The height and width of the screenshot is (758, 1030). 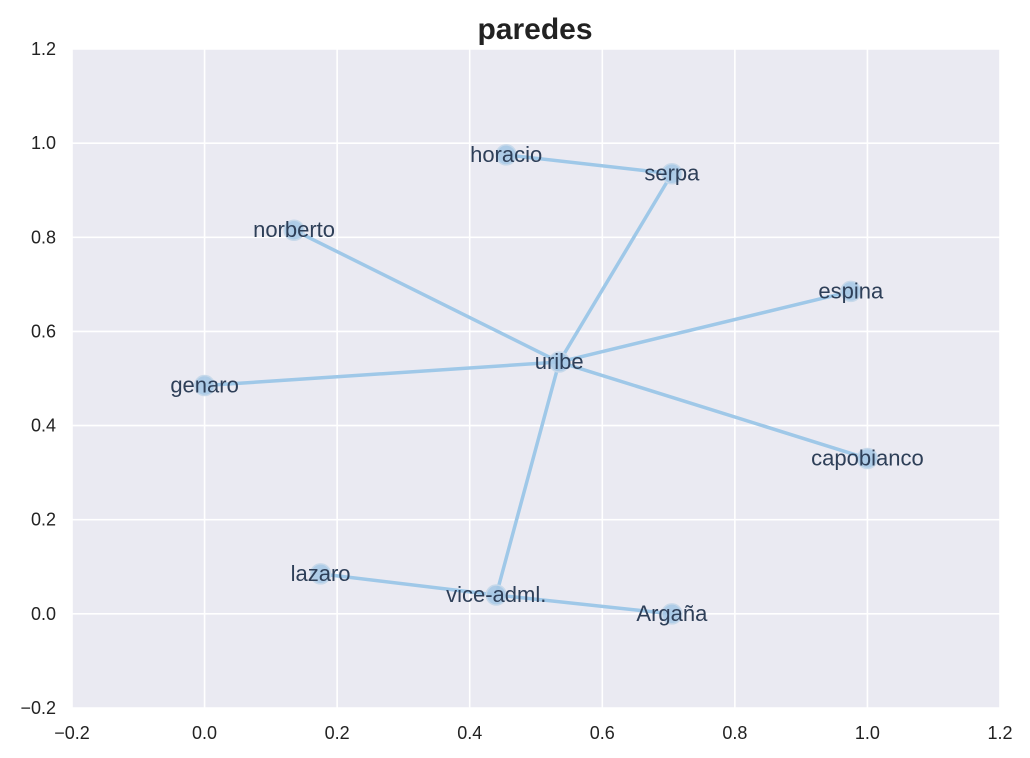 What do you see at coordinates (43, 237) in the screenshot?
I see `y-tick-label: 0.8` at bounding box center [43, 237].